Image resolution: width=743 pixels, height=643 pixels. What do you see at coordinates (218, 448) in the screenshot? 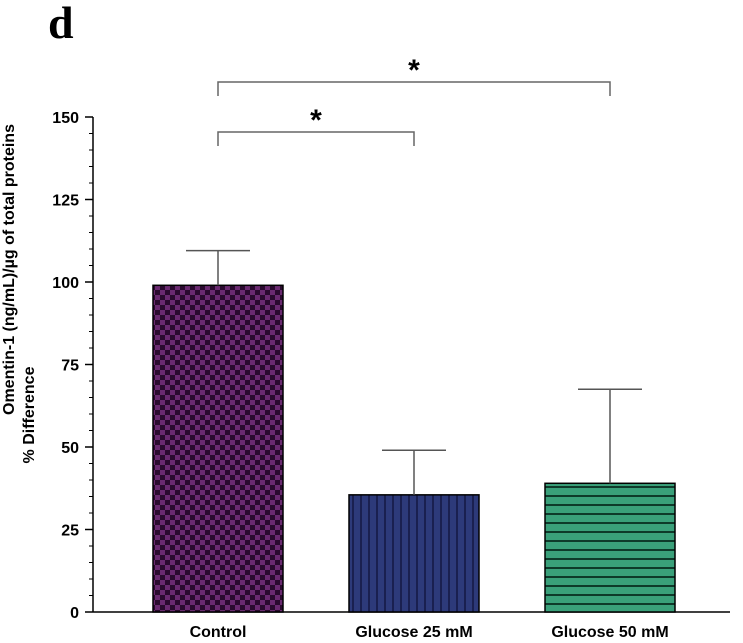
I see `bar-control` at bounding box center [218, 448].